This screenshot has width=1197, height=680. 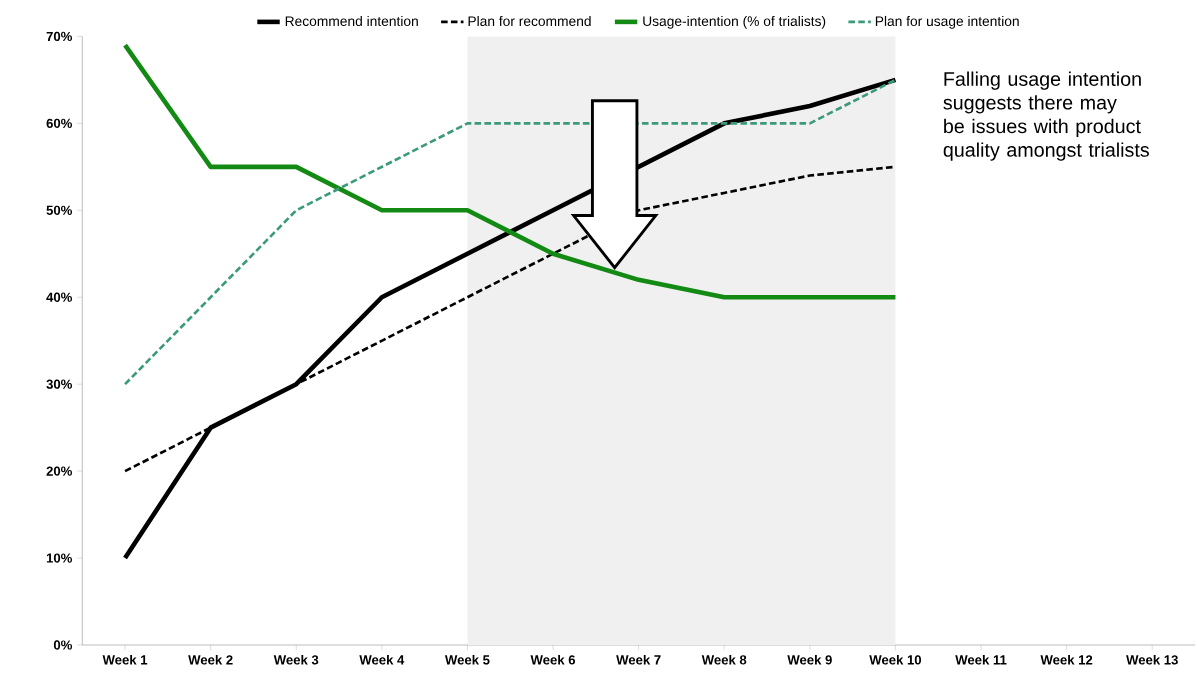 What do you see at coordinates (59, 297) in the screenshot?
I see `y-tick-label: 40%` at bounding box center [59, 297].